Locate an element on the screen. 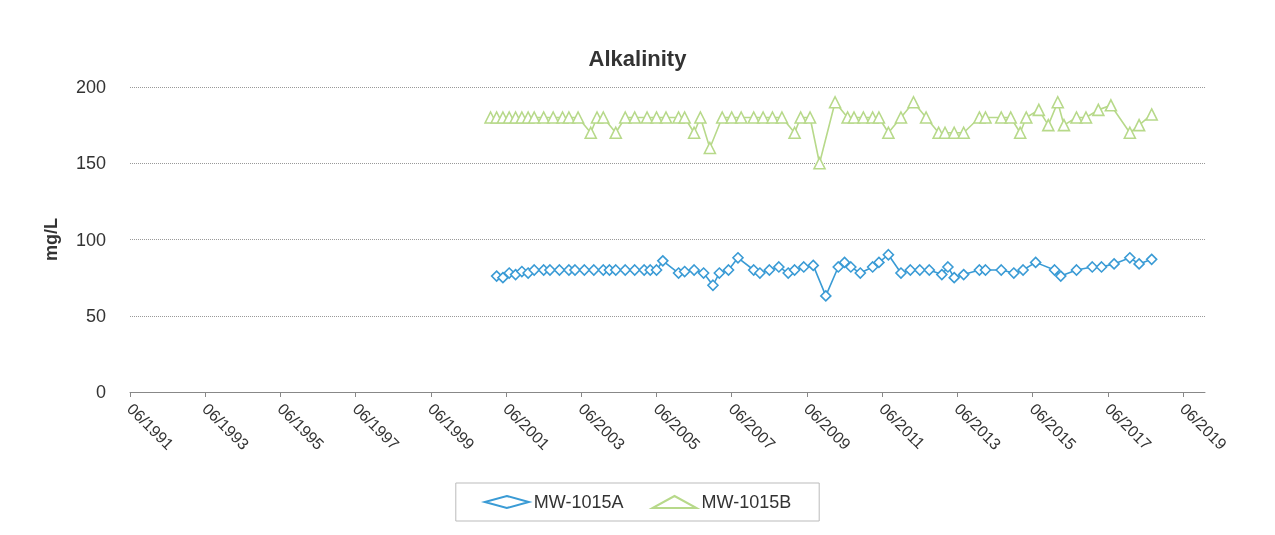 This screenshot has height=535, width=1275. chart-title: Alkalinity is located at coordinates (638, 58).